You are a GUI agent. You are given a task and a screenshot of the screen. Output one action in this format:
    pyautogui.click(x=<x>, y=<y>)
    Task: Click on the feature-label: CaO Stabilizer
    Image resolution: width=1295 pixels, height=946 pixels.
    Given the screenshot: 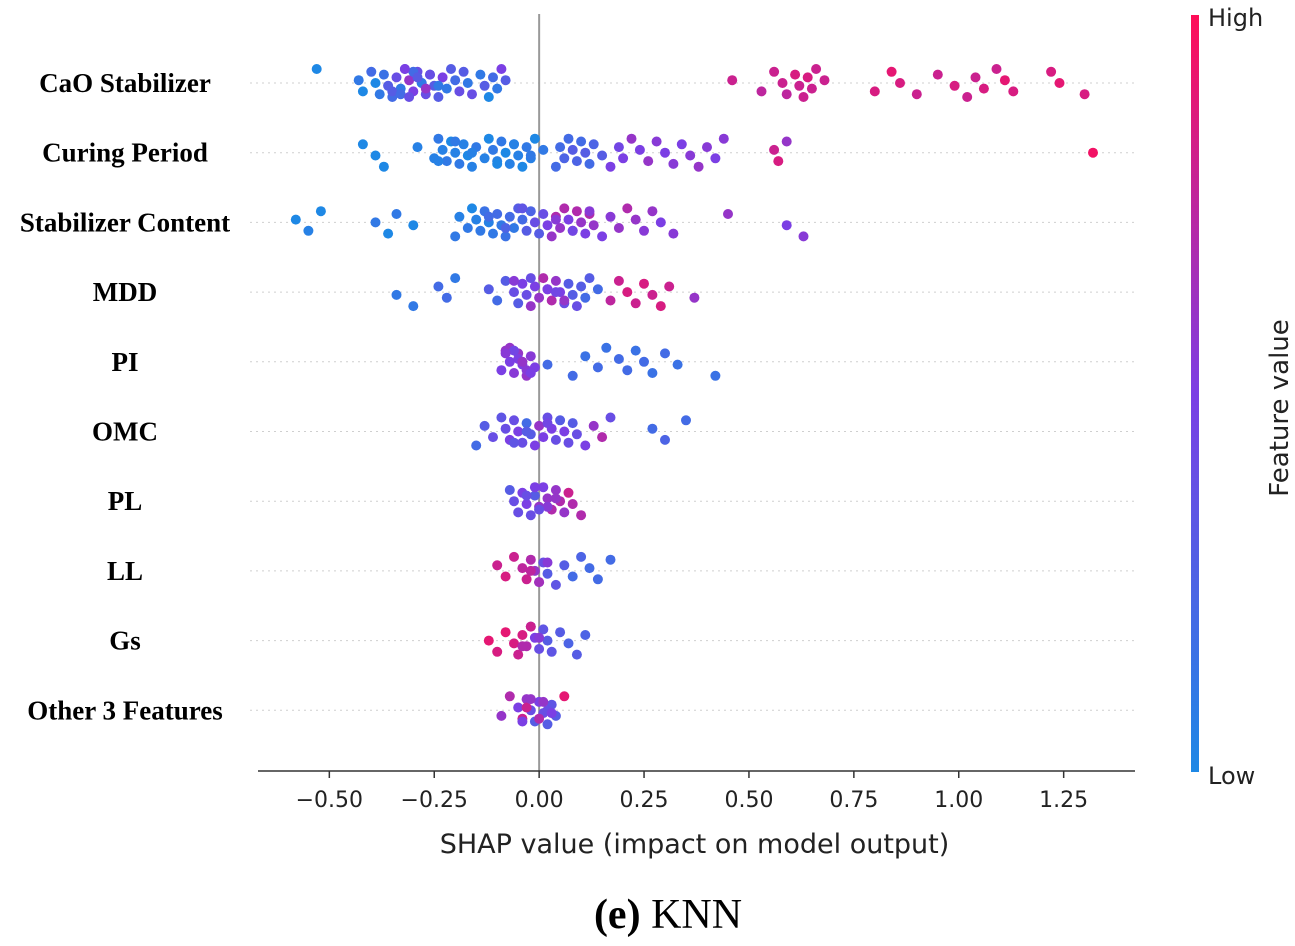 What is the action you would take?
    pyautogui.click(x=125, y=83)
    